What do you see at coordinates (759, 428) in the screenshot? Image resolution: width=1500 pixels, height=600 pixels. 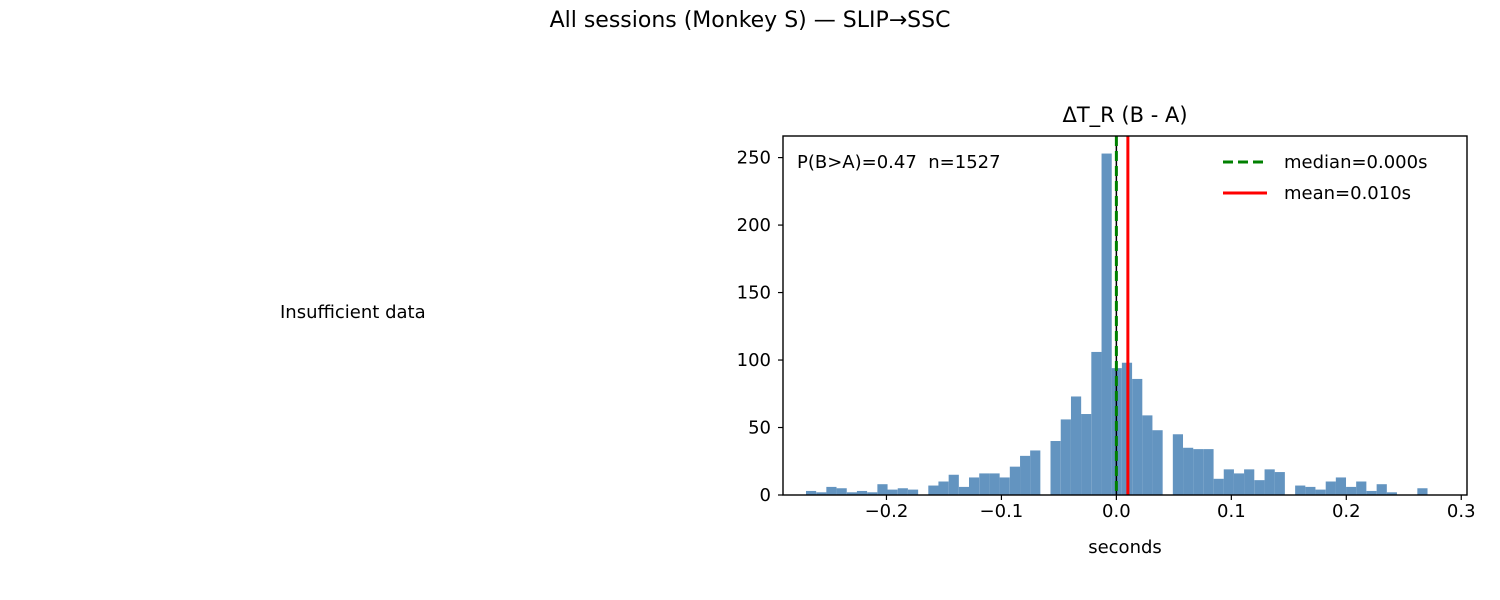 I see `y-tick-label: 50` at bounding box center [759, 428].